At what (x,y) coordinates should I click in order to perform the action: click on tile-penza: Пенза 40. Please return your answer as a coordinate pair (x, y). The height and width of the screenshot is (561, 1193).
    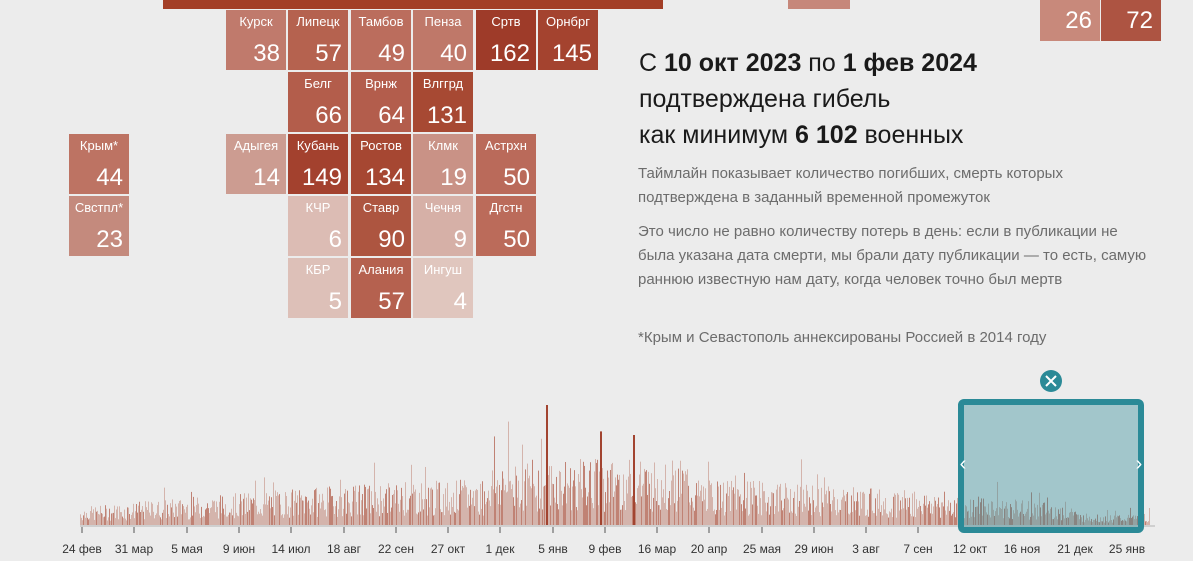
    Looking at the image, I should click on (443, 40).